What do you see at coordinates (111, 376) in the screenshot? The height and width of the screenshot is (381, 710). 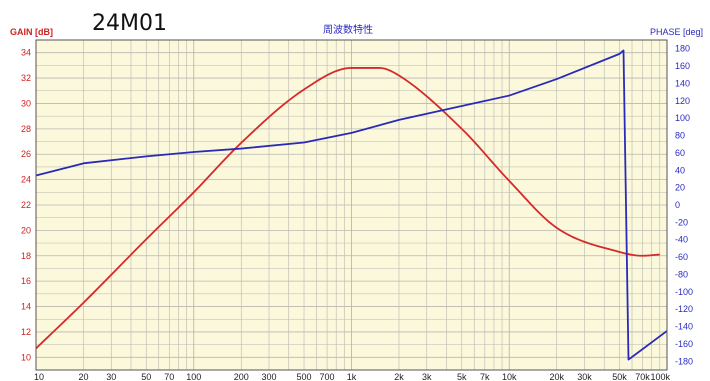 I see `x-tick-label: 30` at bounding box center [111, 376].